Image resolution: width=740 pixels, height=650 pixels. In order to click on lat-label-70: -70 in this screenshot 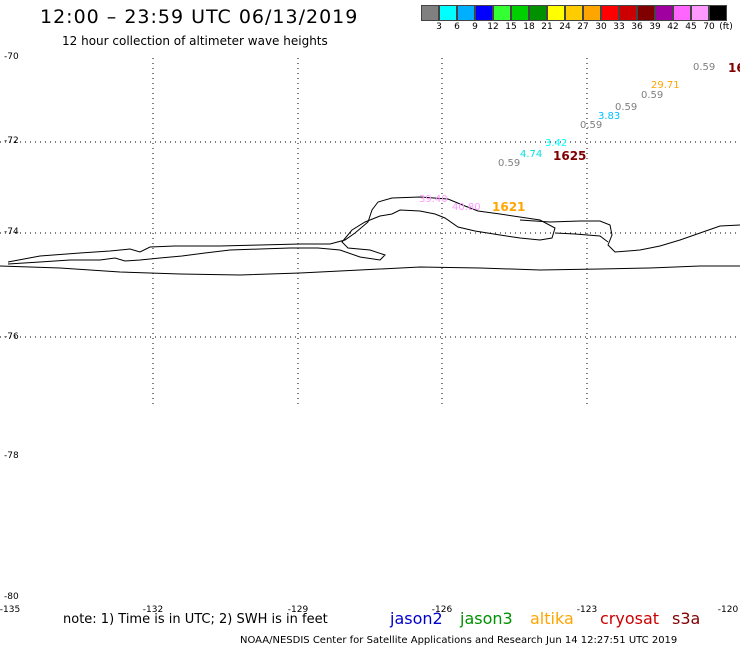, I will do `click(11, 57)`.